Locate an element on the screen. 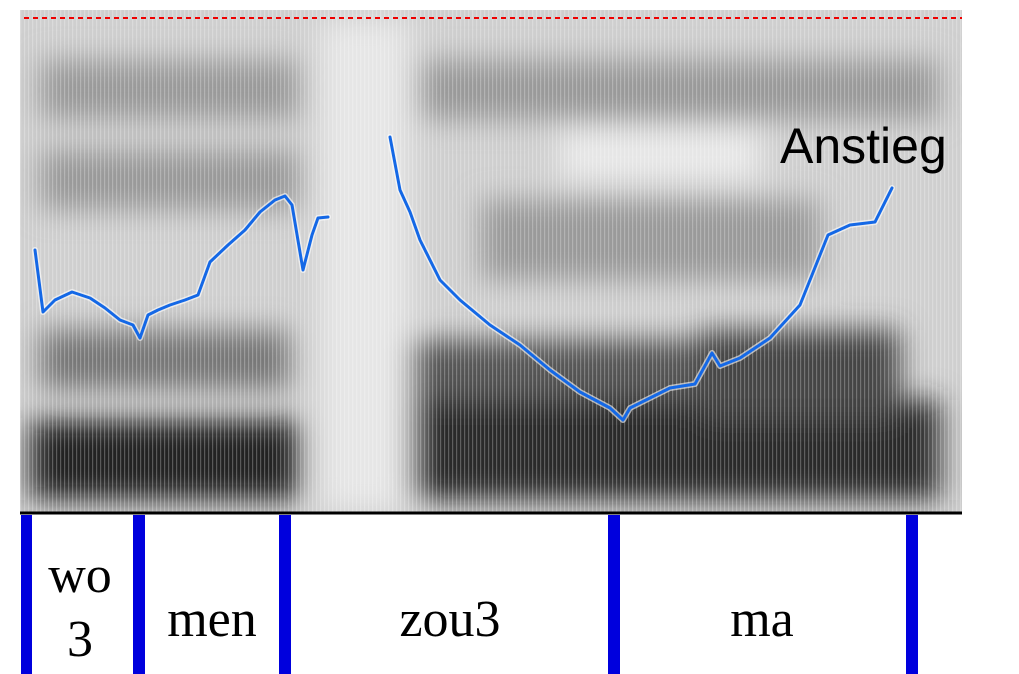 The image size is (1019, 674). segment-label: 3 is located at coordinates (80, 639).